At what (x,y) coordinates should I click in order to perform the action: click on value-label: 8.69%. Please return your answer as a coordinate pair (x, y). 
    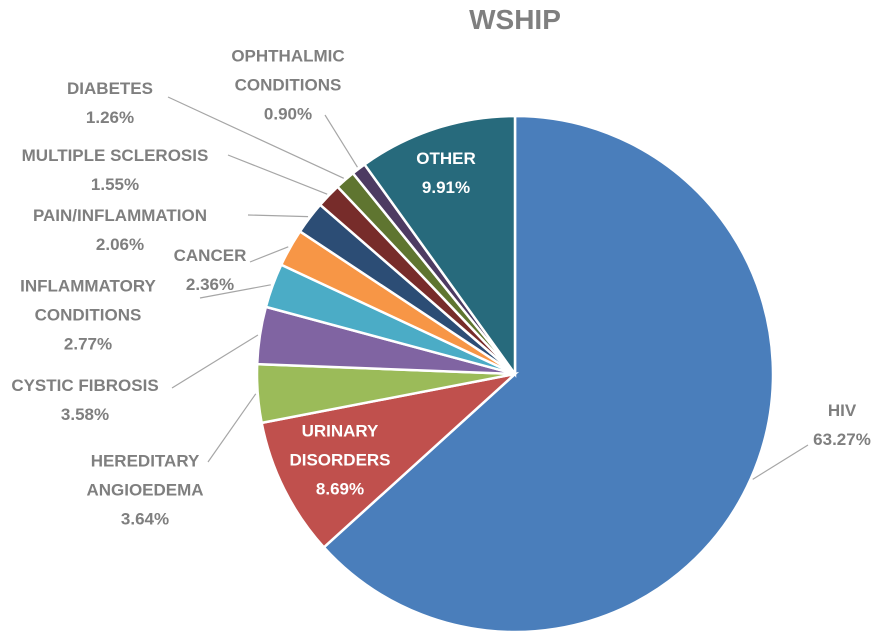
    Looking at the image, I should click on (340, 489).